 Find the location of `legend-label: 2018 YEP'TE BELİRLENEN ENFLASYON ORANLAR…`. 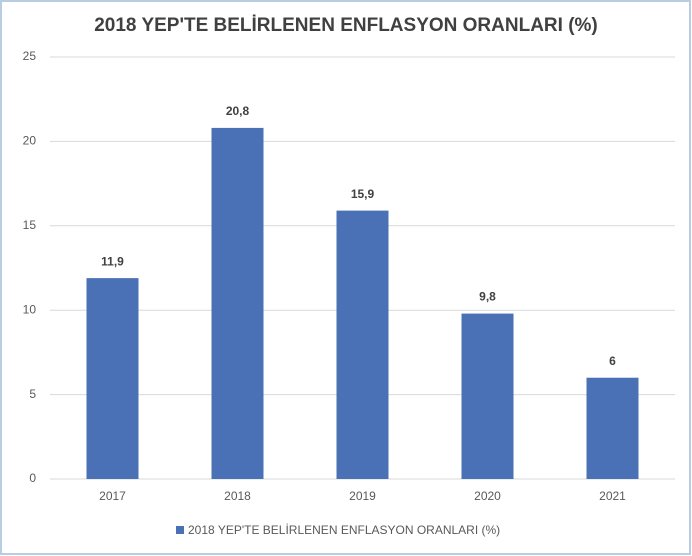

legend-label: 2018 YEP'TE BELİRLENEN ENFLASYON ORANLAR… is located at coordinates (344, 530).